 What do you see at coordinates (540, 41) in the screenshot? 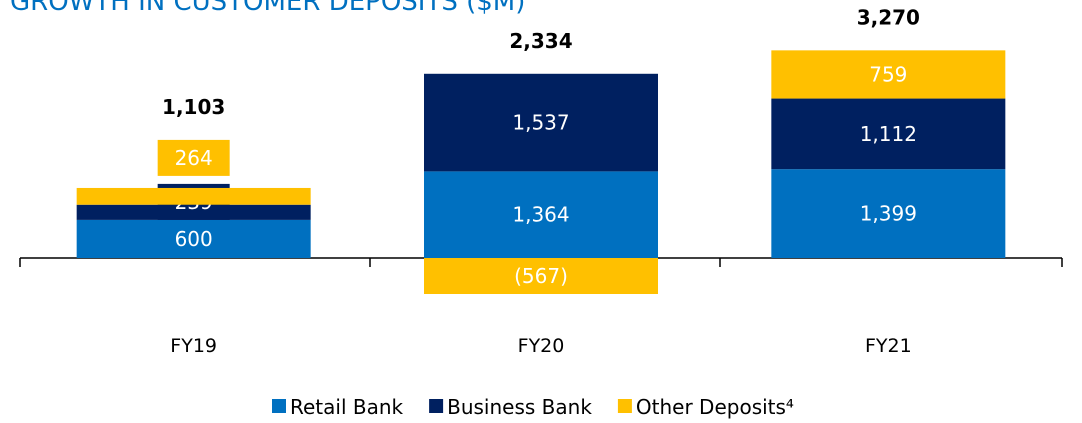
I see `total-label: 2,334` at bounding box center [540, 41].